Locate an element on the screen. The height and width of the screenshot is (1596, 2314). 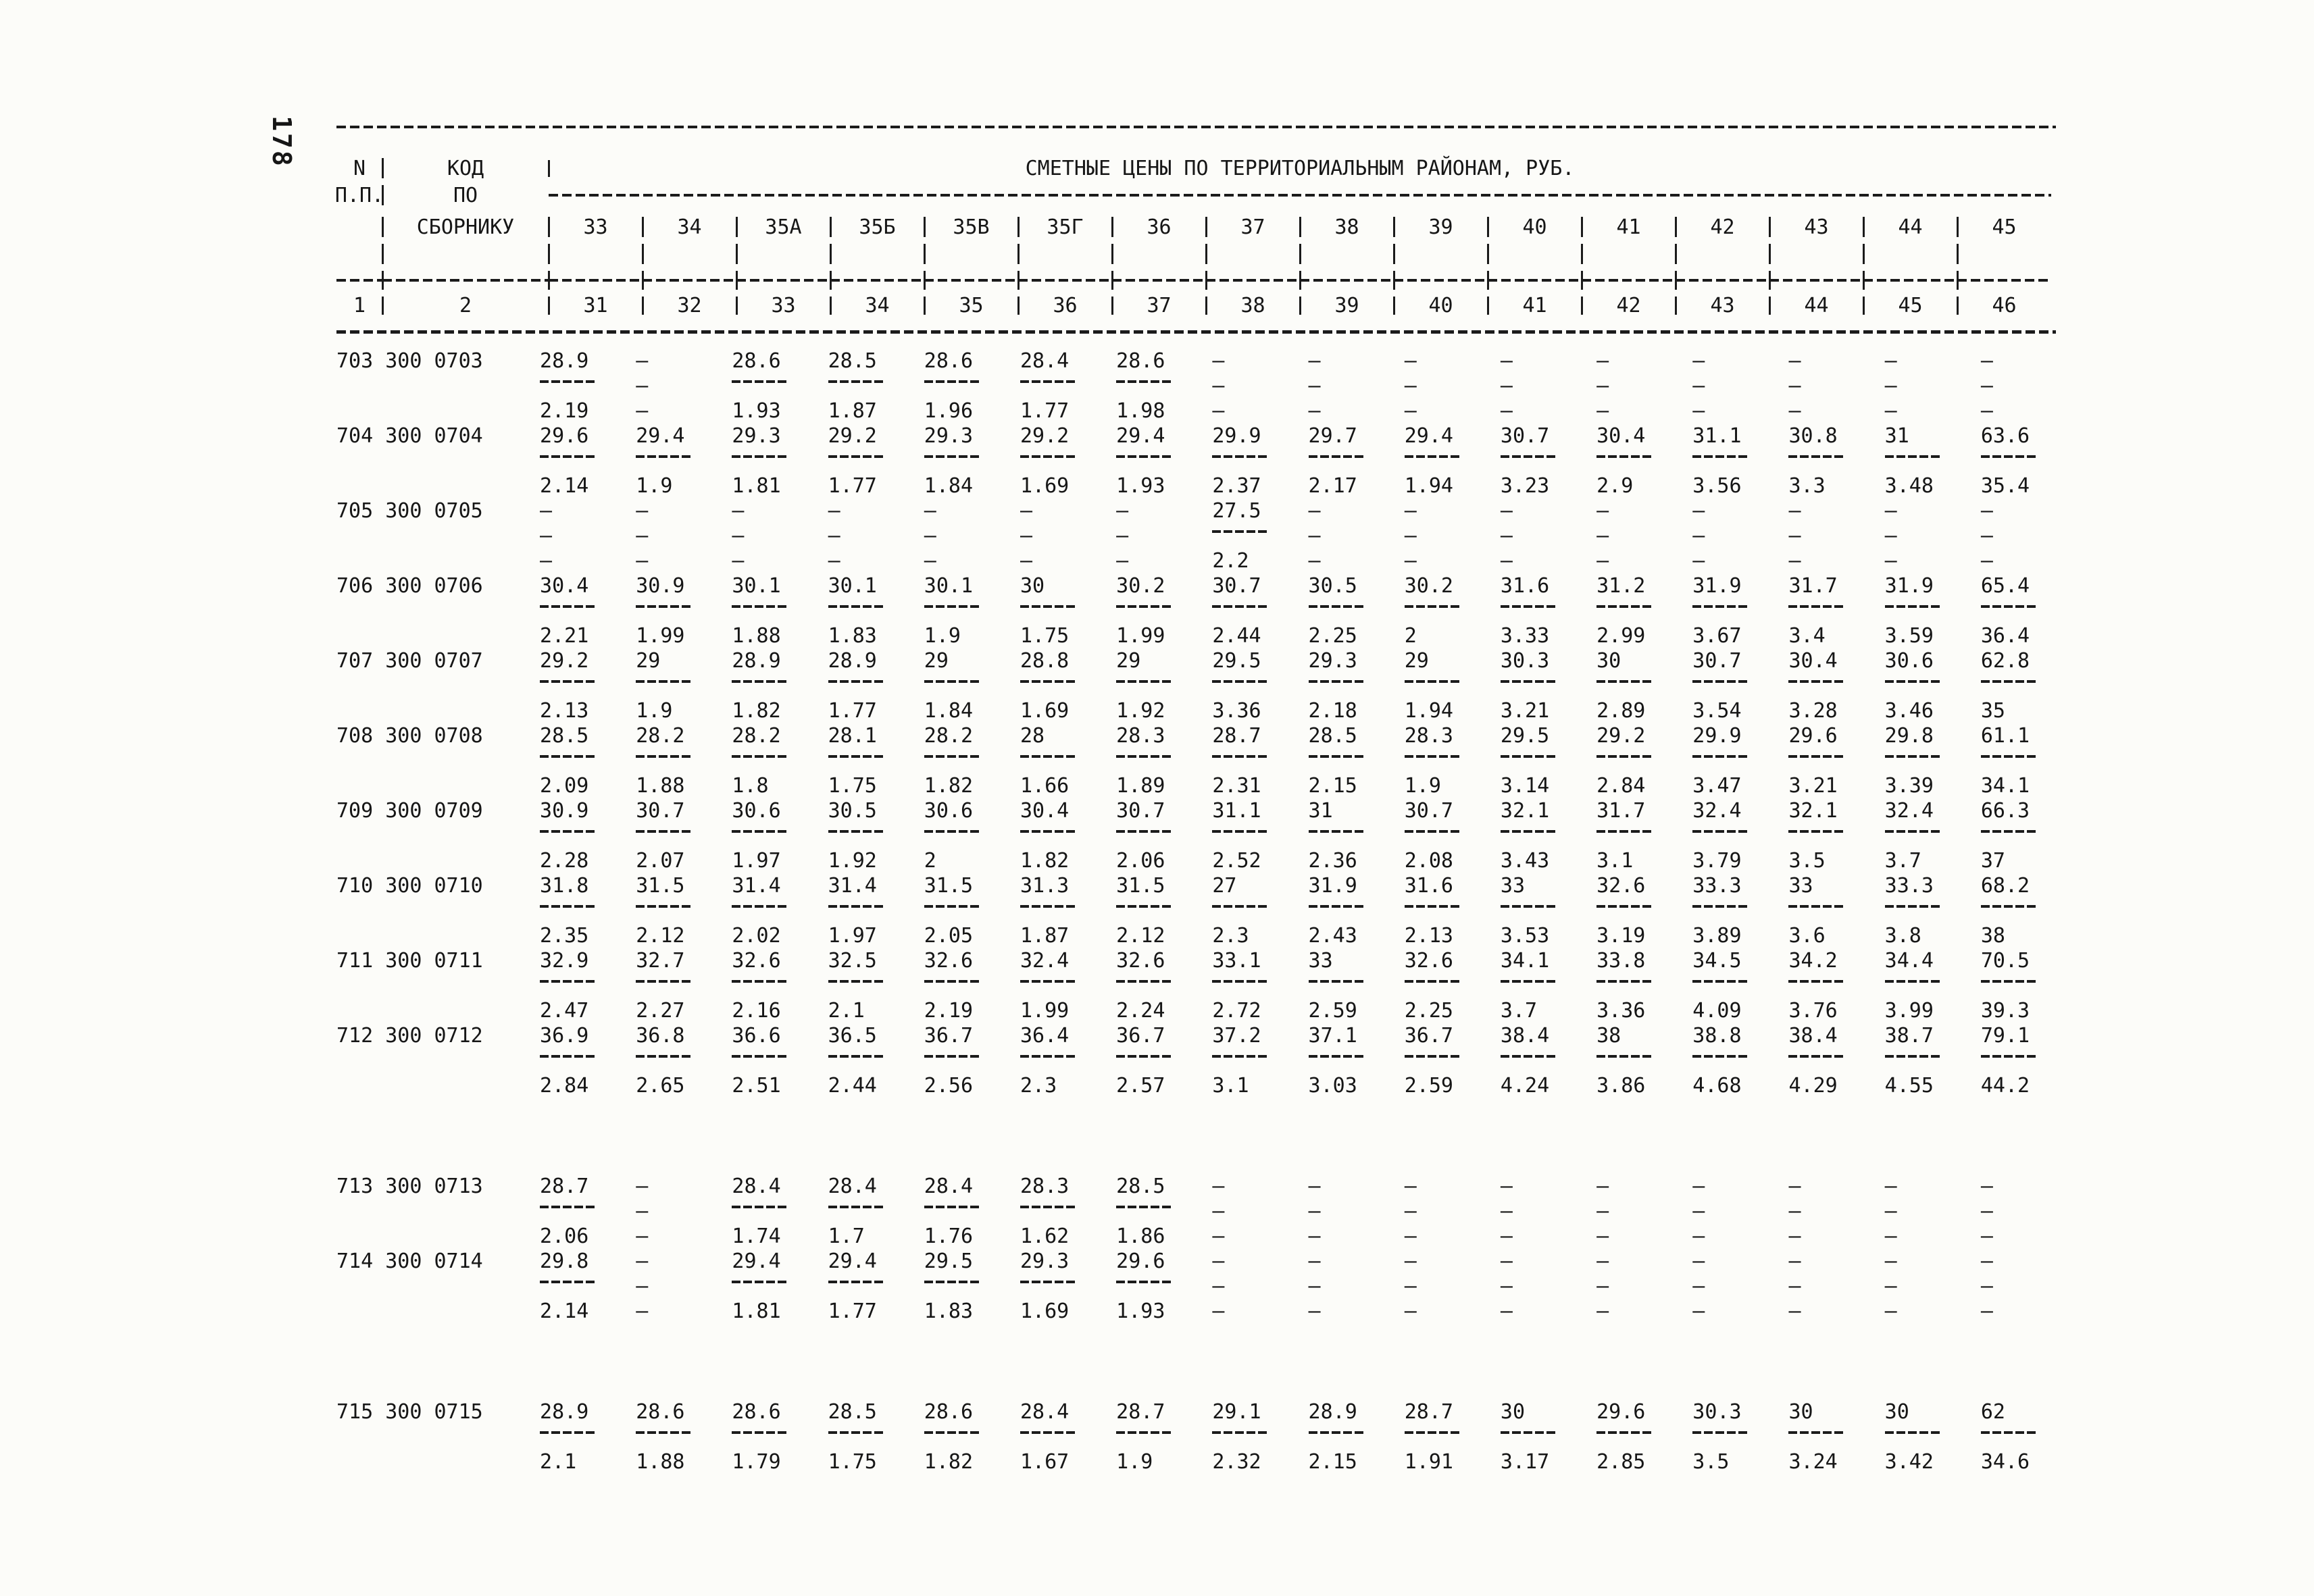
coefficient-value: 3.46 is located at coordinates (1909, 711).